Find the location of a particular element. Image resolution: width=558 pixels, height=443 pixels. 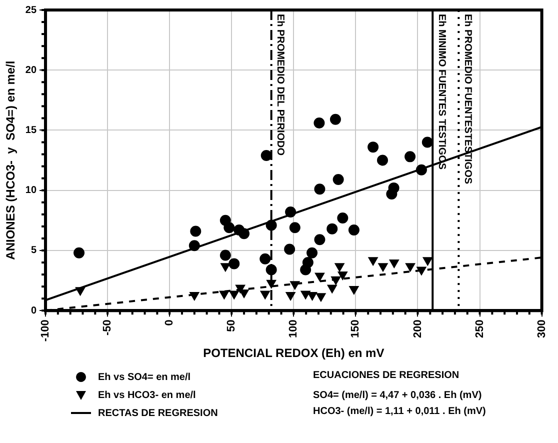

x-tick-label: 250 is located at coordinates (480, 329).